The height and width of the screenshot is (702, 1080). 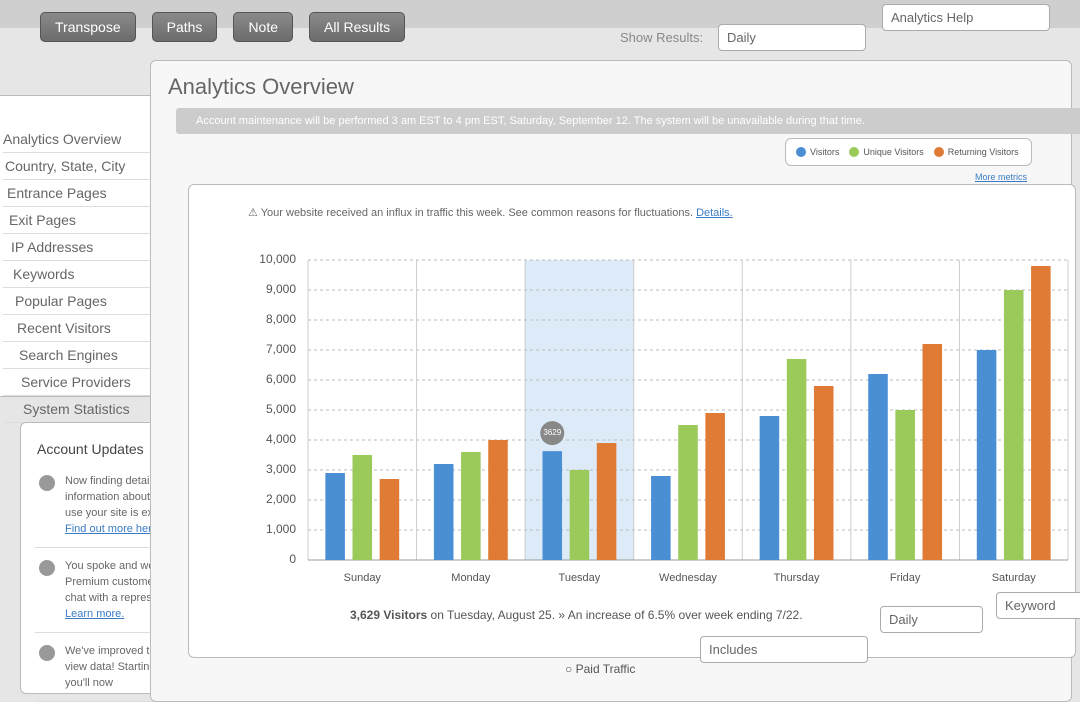 What do you see at coordinates (1001, 177) in the screenshot?
I see `more-metrics: More metrics` at bounding box center [1001, 177].